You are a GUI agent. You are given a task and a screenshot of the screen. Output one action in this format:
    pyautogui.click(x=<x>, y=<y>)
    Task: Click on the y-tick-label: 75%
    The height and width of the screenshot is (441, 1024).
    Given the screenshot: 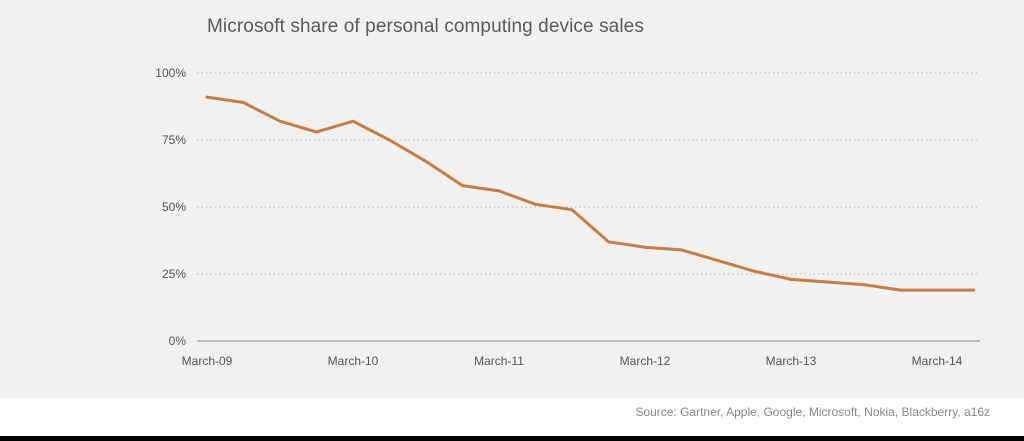 What is the action you would take?
    pyautogui.click(x=174, y=140)
    